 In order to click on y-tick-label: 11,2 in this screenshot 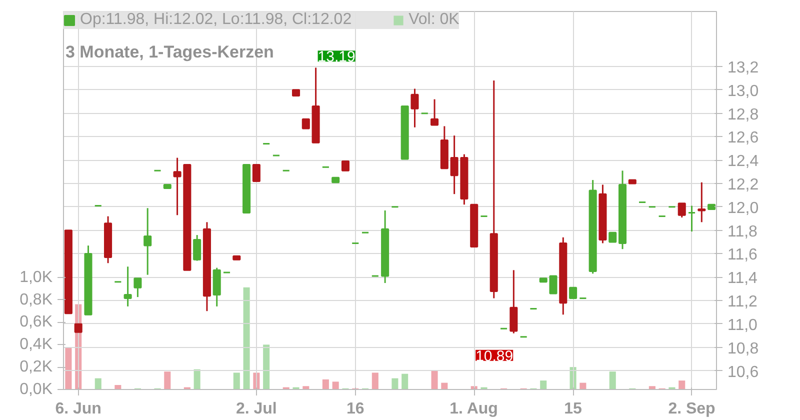, I will do `click(743, 302)`.